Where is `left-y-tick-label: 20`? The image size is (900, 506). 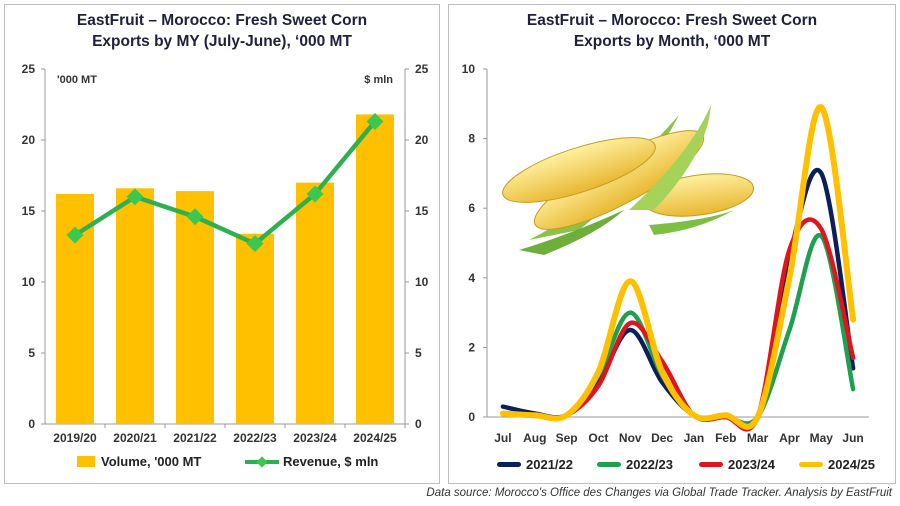
left-y-tick-label: 20 is located at coordinates (29, 140).